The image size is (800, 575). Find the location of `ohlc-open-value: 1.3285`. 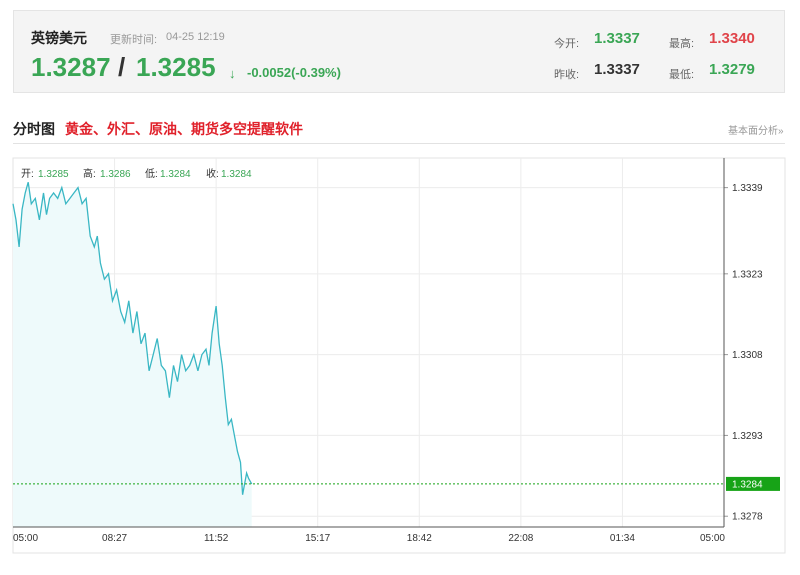

ohlc-open-value: 1.3285 is located at coordinates (53, 174).